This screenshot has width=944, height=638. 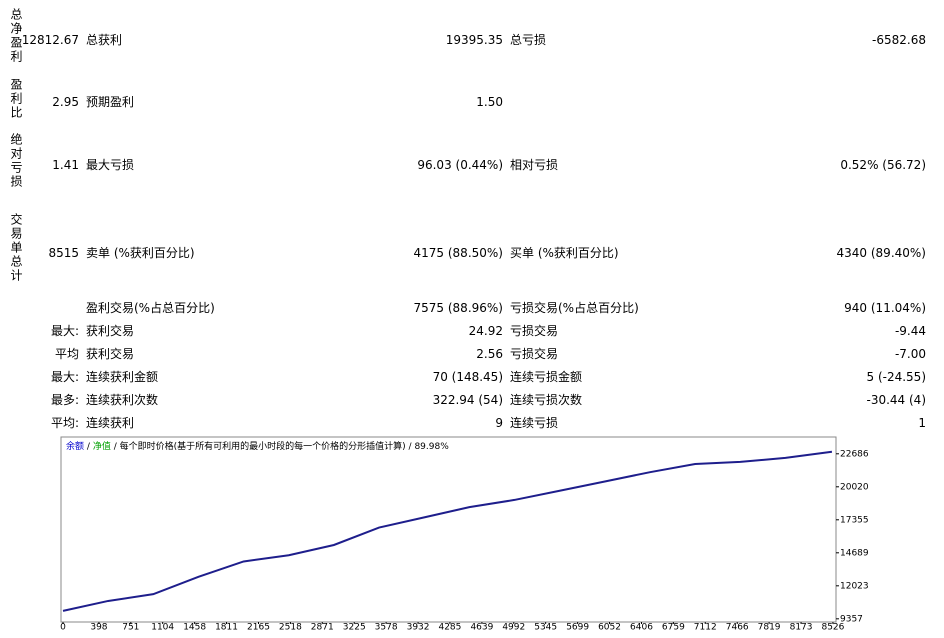 I want to click on x-tick-label: 7112, so click(x=705, y=628).